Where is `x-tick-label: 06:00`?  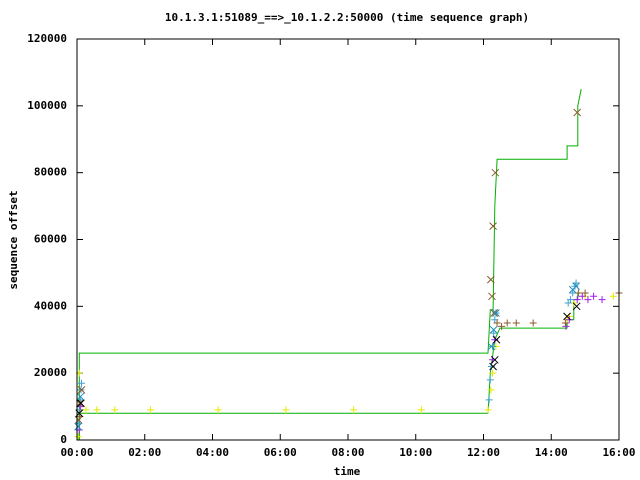 x-tick-label: 06:00 is located at coordinates (280, 452).